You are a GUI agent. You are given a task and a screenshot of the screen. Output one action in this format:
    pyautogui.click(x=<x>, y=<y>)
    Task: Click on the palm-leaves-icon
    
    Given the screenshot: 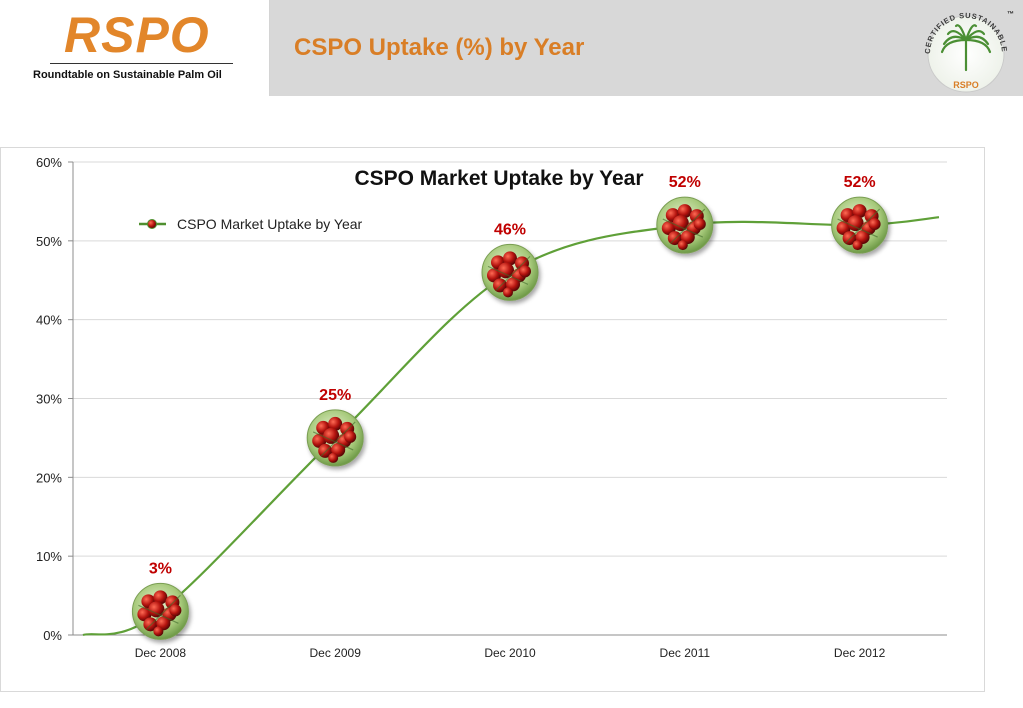 What is the action you would take?
    pyautogui.click(x=966, y=48)
    